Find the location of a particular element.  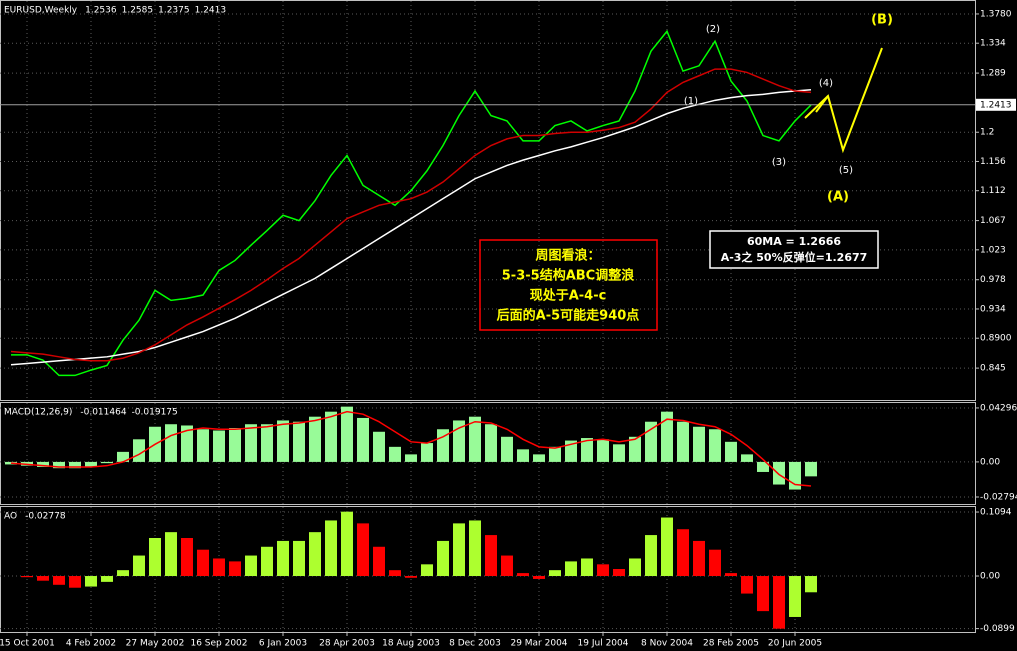

x-tick-label: 28 Apr 2003 is located at coordinates (347, 644).